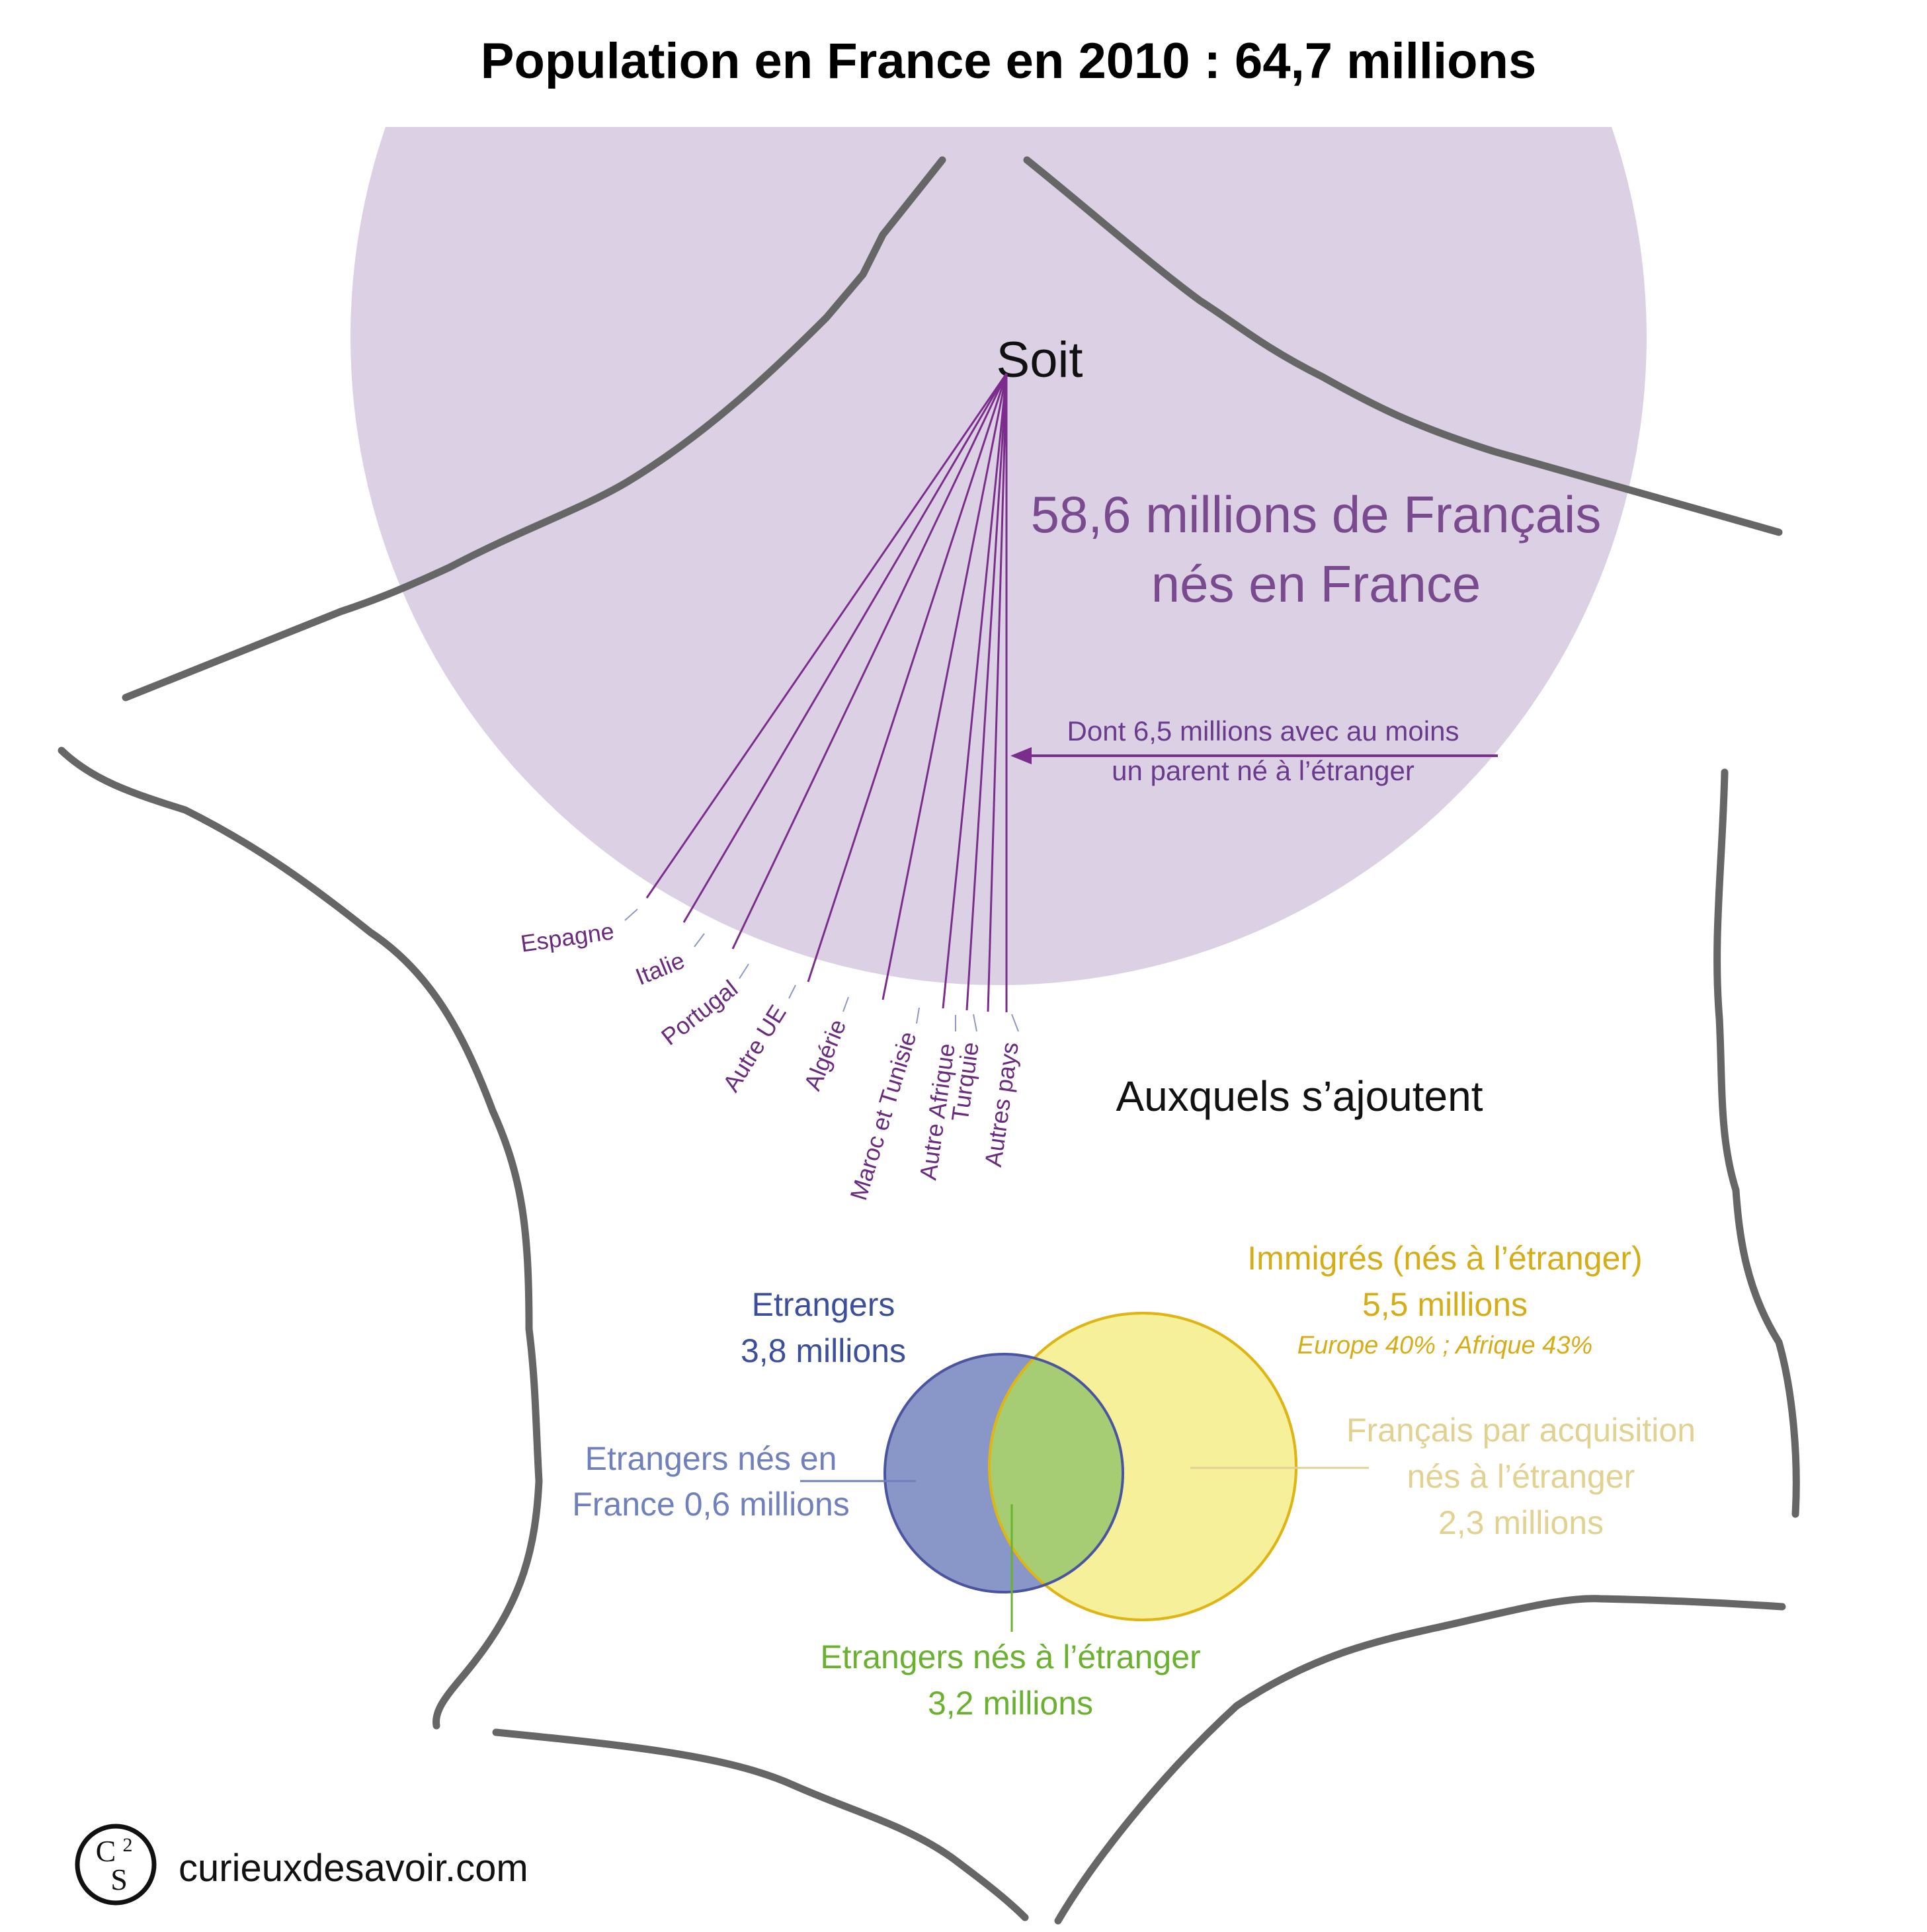 This screenshot has width=1927, height=1932. Describe the element at coordinates (845, 1004) in the screenshot. I see `tick-alg-rie` at that location.